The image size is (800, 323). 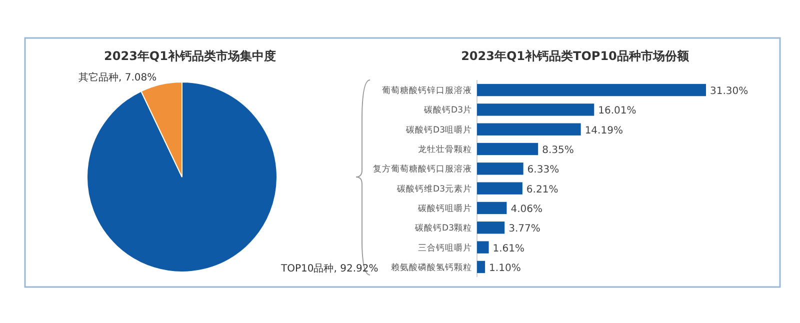 What do you see at coordinates (445, 248) in the screenshot?
I see `y-tick-label: 三合钙咀嚼片` at bounding box center [445, 248].